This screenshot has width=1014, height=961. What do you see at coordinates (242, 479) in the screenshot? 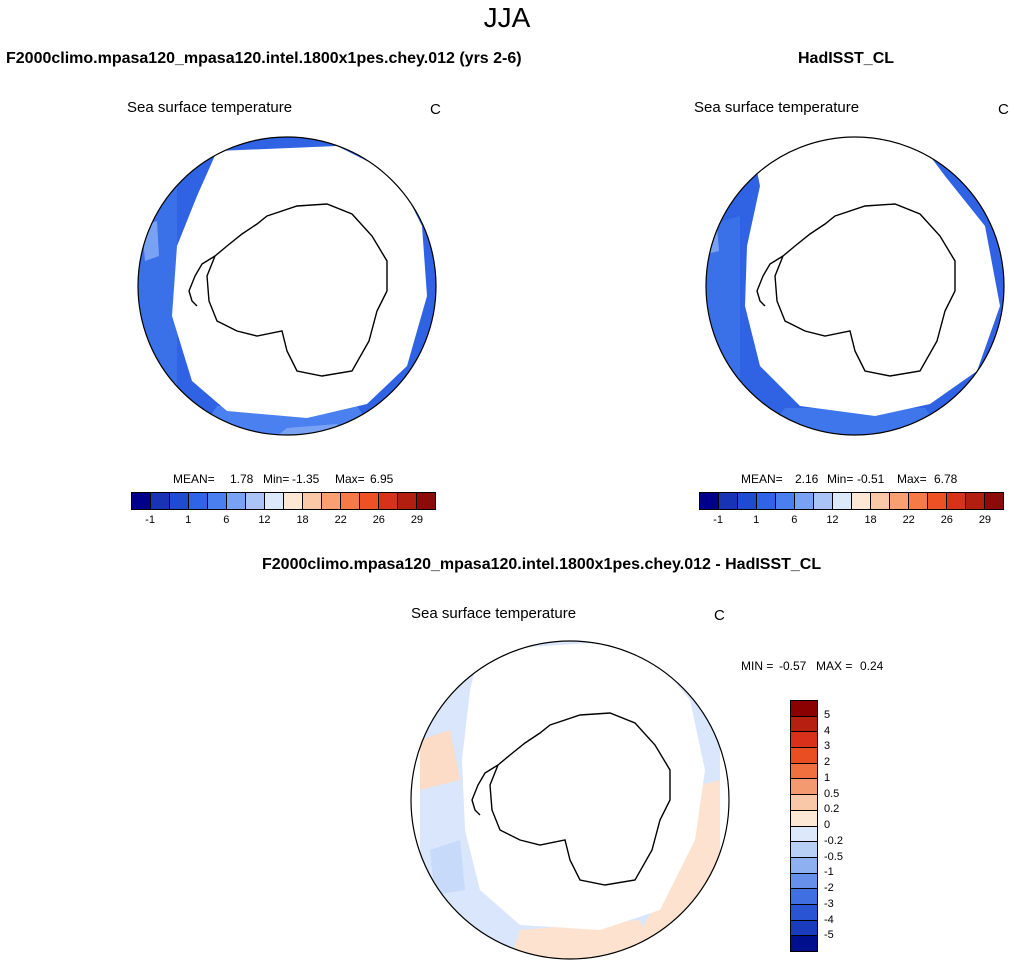
I see `panel-1-mean-value: 1.78` at bounding box center [242, 479].